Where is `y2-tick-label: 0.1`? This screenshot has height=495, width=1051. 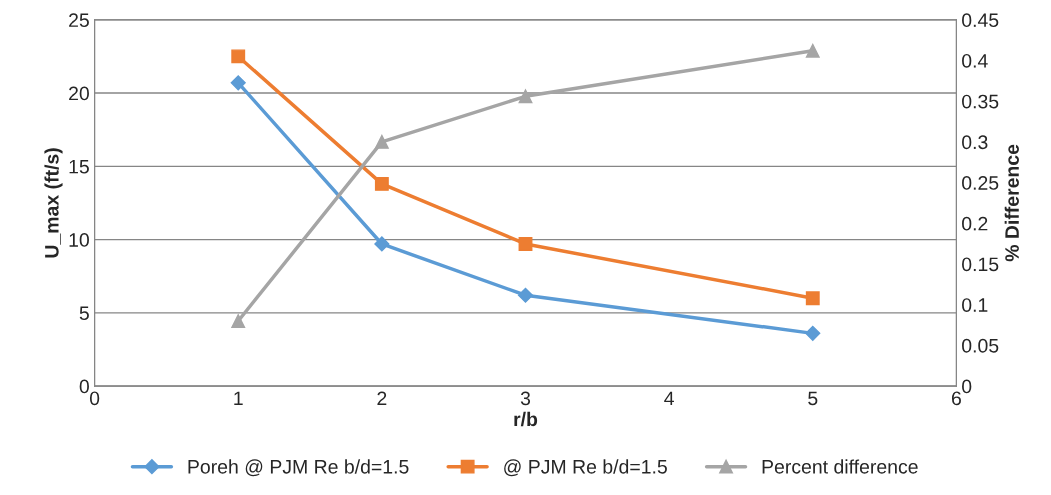
y2-tick-label: 0.1 is located at coordinates (975, 305).